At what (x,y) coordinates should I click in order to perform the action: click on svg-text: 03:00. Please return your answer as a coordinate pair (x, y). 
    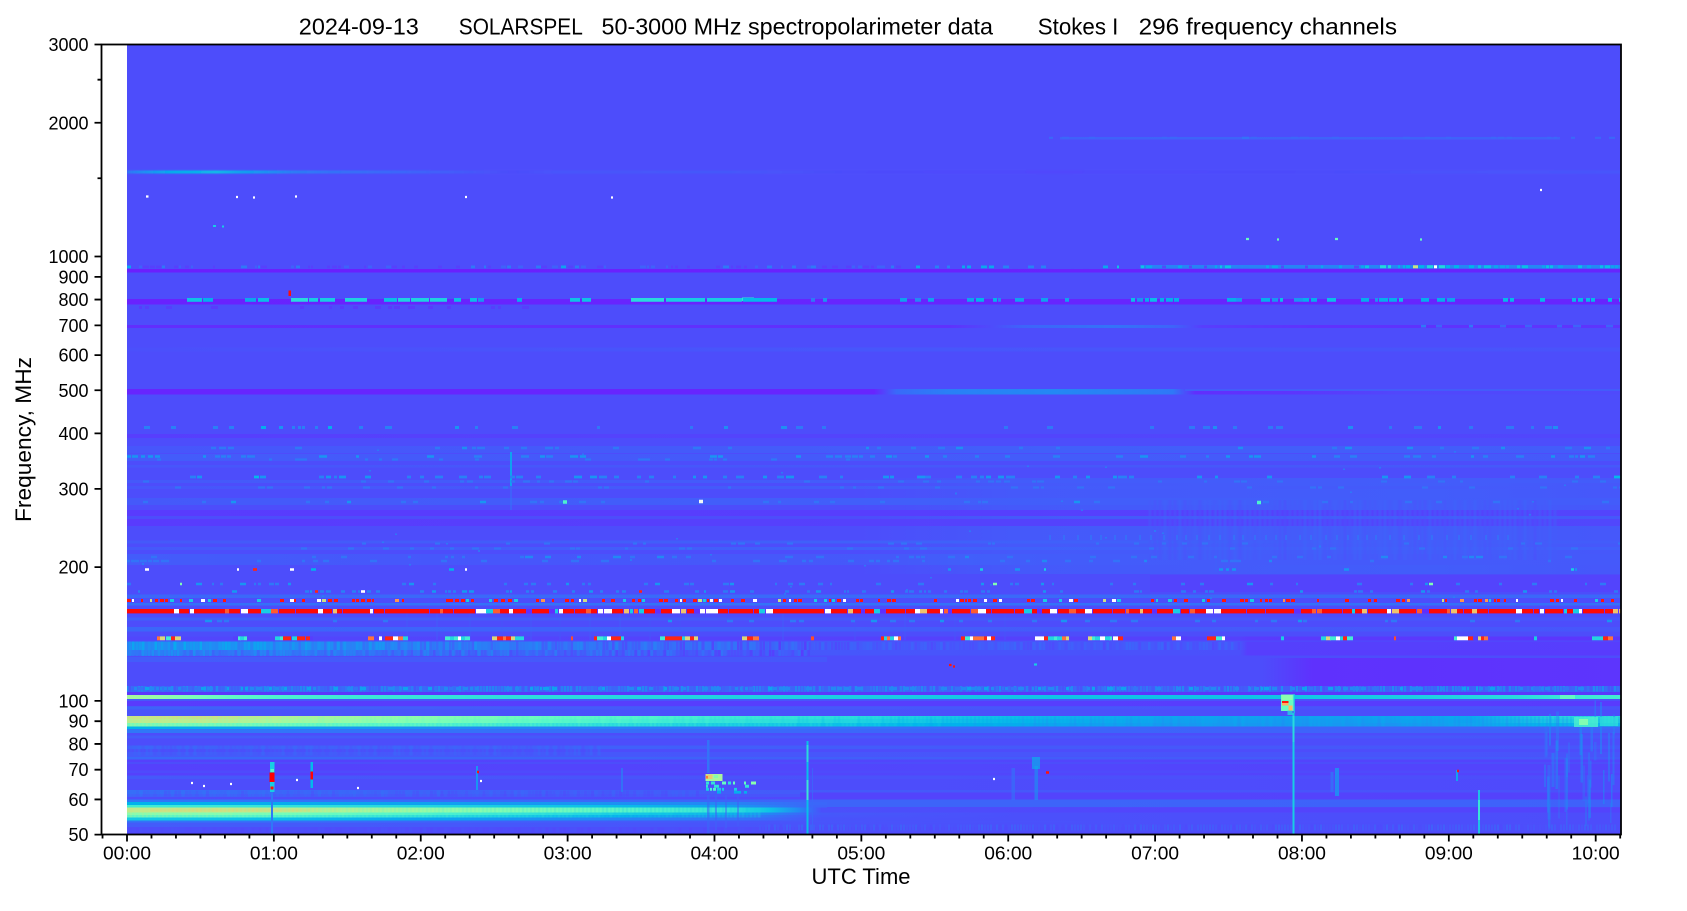
    Looking at the image, I should click on (568, 854).